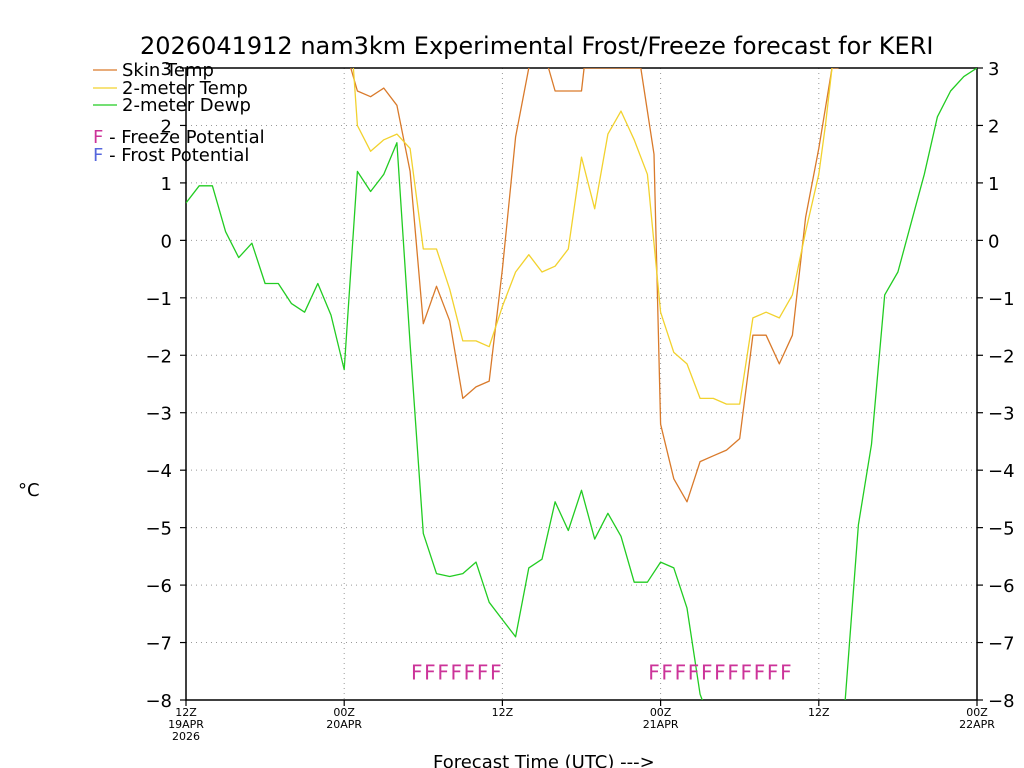 Image resolution: width=1024 pixels, height=768 pixels. What do you see at coordinates (158, 586) in the screenshot?
I see `y-tick-label-left: −6` at bounding box center [158, 586].